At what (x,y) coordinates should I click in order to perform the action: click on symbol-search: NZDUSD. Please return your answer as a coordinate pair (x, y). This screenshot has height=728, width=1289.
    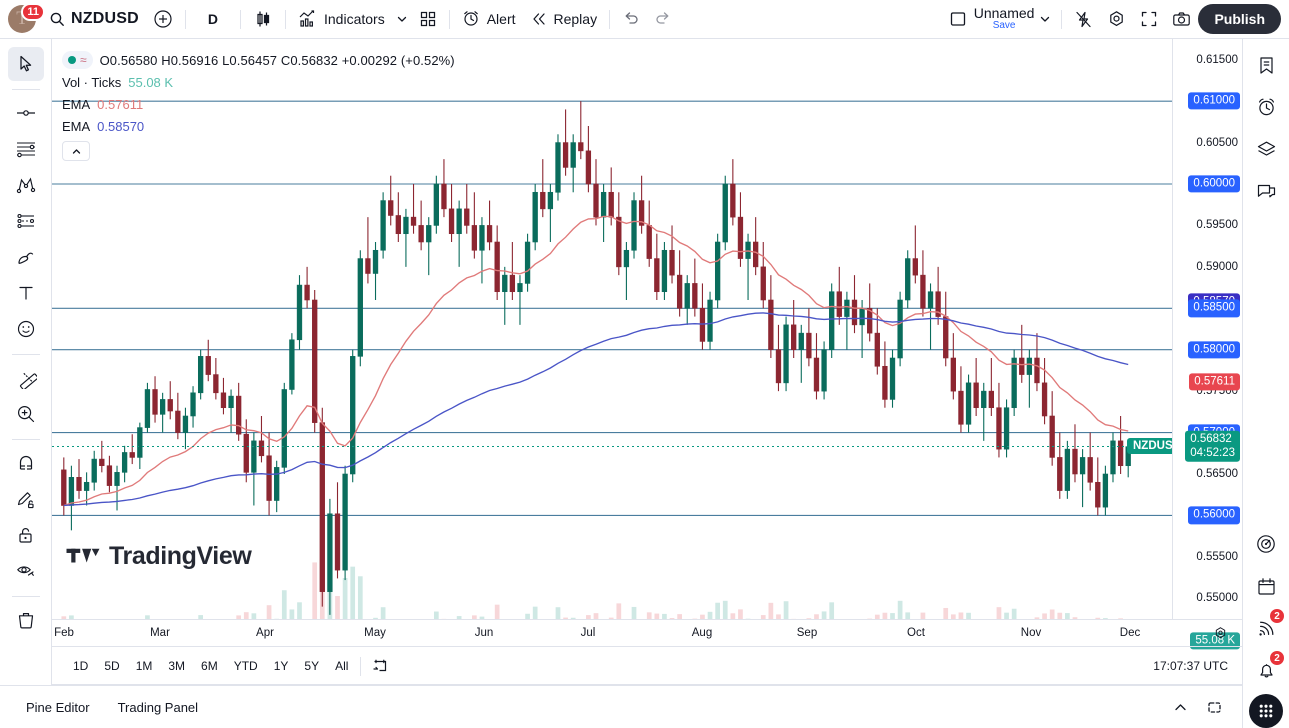
    Looking at the image, I should click on (94, 19).